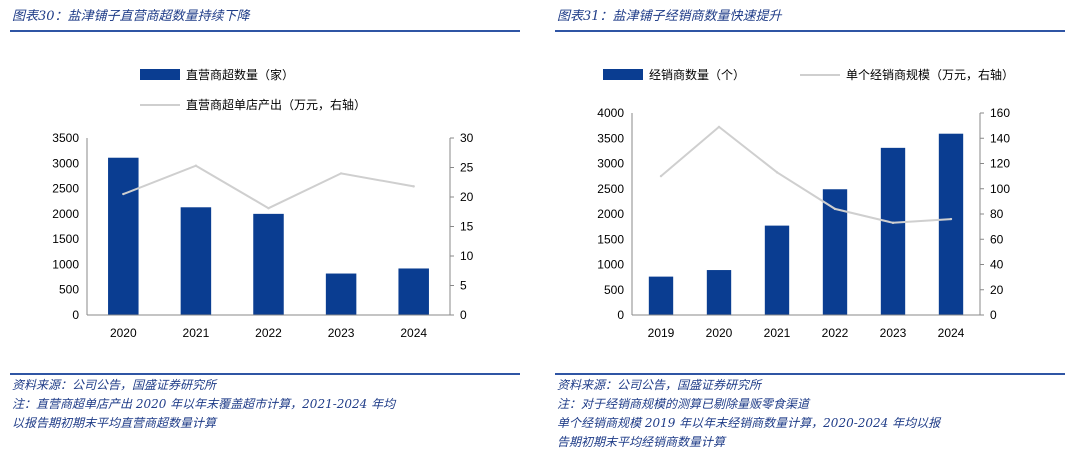  I want to click on right-right-tick-label: 80, so click(997, 214).